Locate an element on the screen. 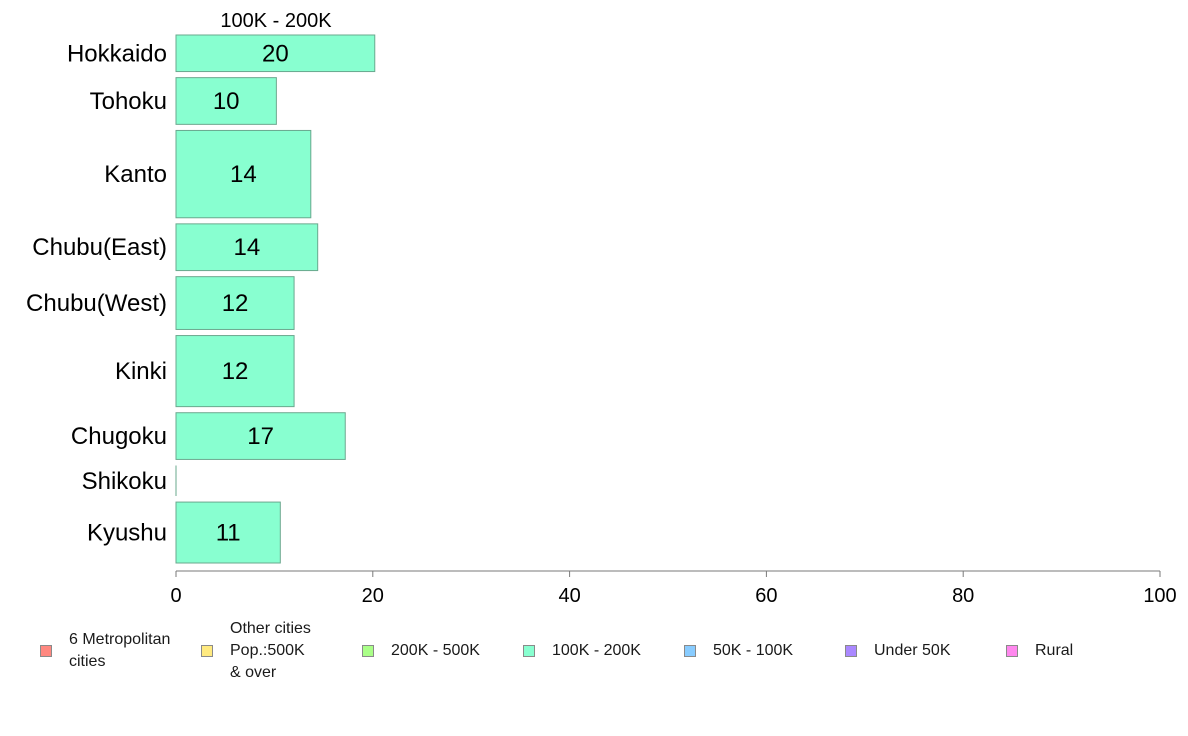  legend-label: Other cities Pop.:500K & over is located at coordinates (270, 650).